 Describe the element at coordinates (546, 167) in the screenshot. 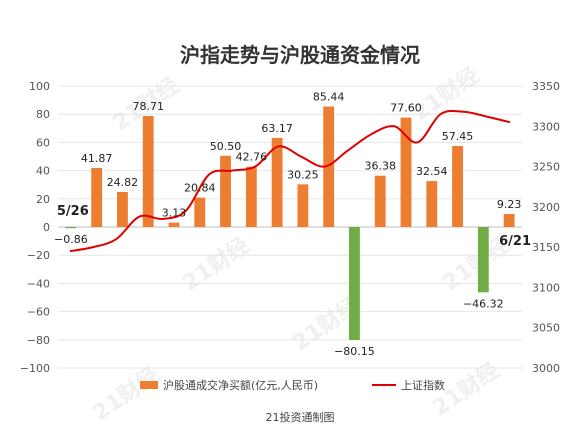

I see `right-tick-label: 3250` at that location.